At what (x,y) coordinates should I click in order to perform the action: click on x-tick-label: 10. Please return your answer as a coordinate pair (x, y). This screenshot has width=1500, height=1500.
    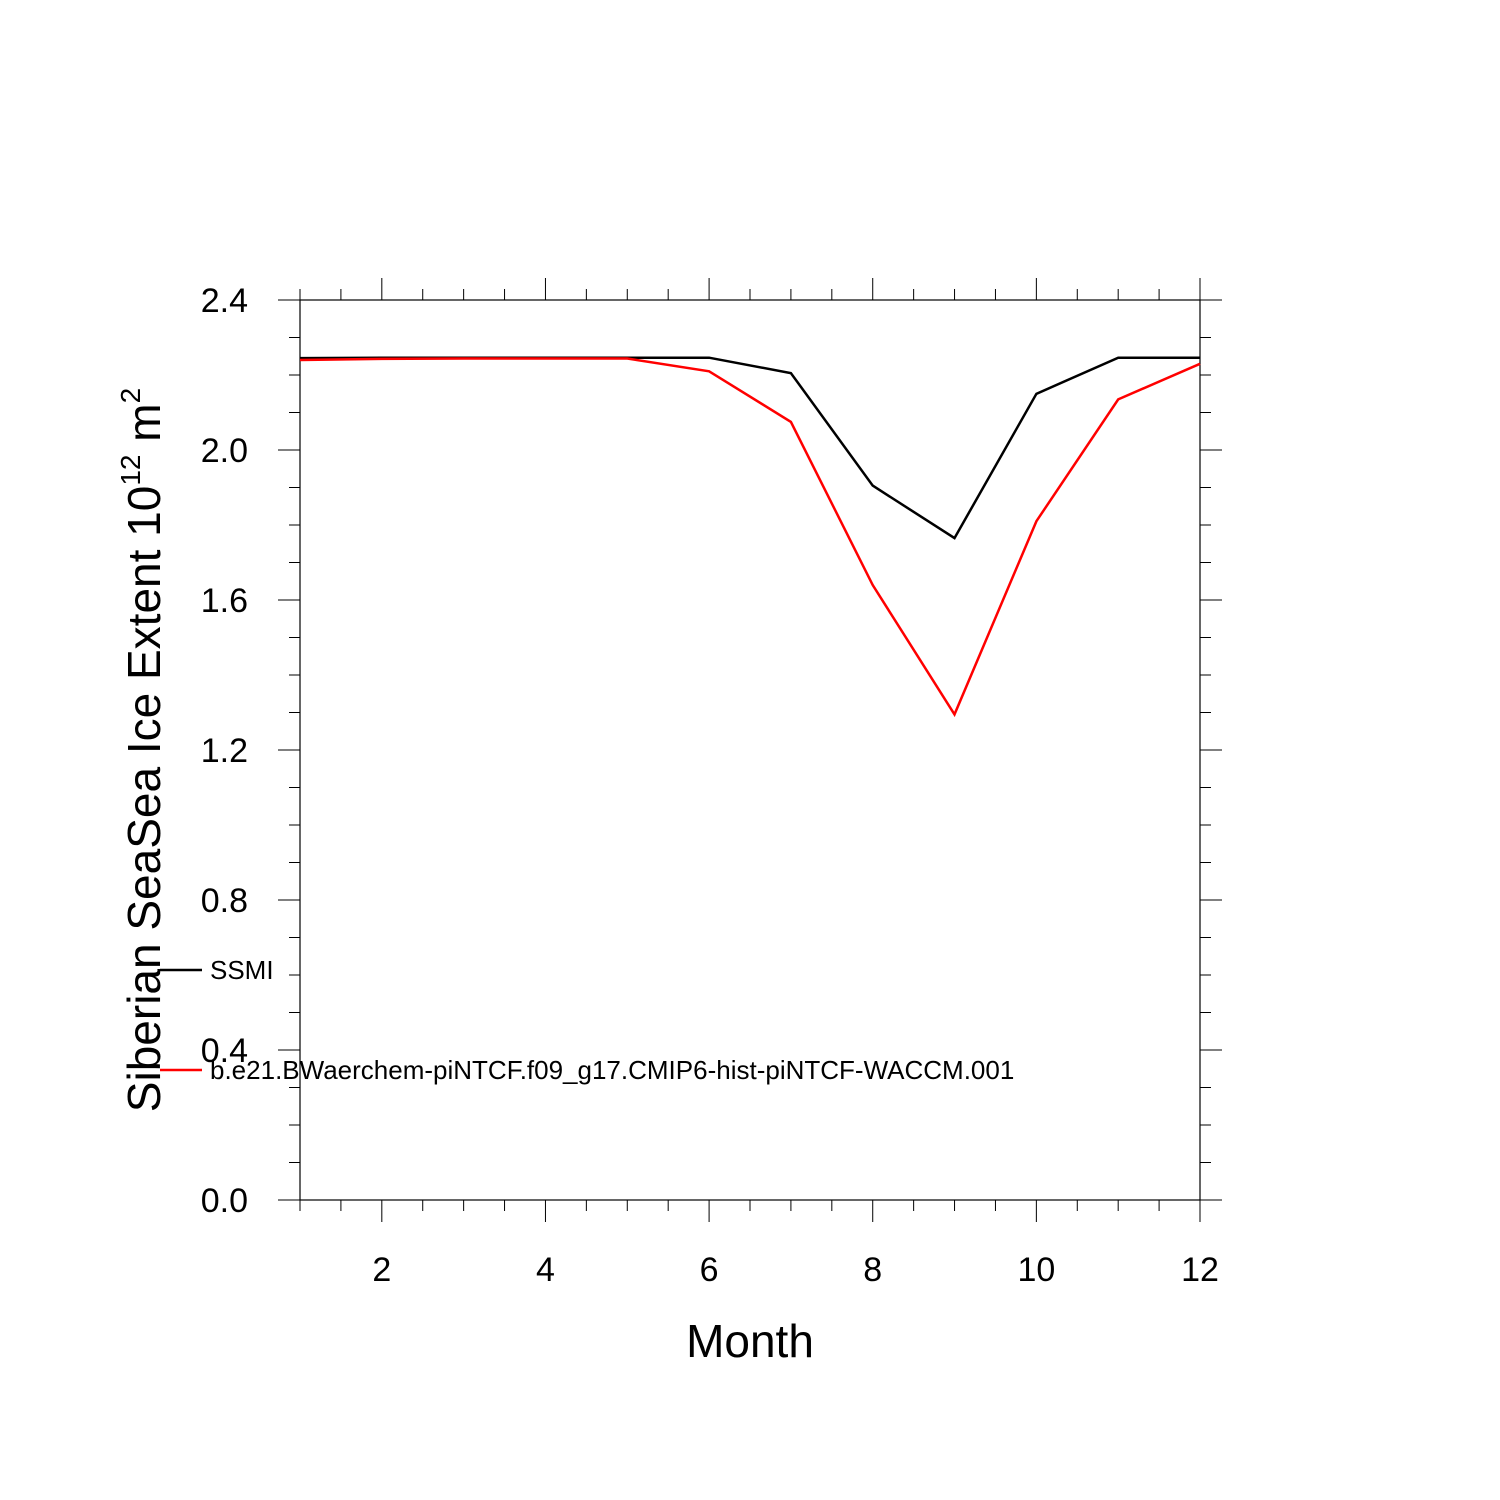
    Looking at the image, I should click on (1036, 1270).